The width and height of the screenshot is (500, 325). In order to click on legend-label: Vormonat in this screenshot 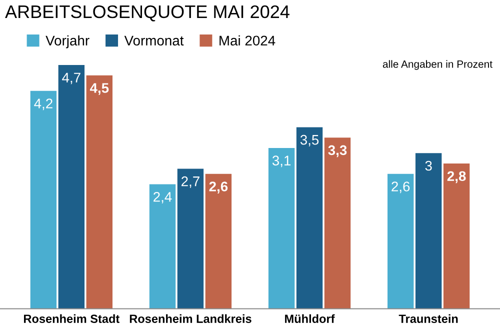, I will do `click(154, 41)`.